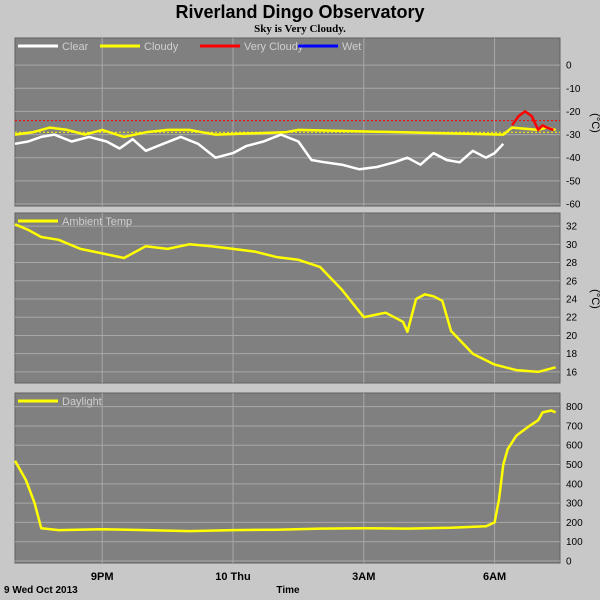  I want to click on y-tick-label: -40, so click(573, 158).